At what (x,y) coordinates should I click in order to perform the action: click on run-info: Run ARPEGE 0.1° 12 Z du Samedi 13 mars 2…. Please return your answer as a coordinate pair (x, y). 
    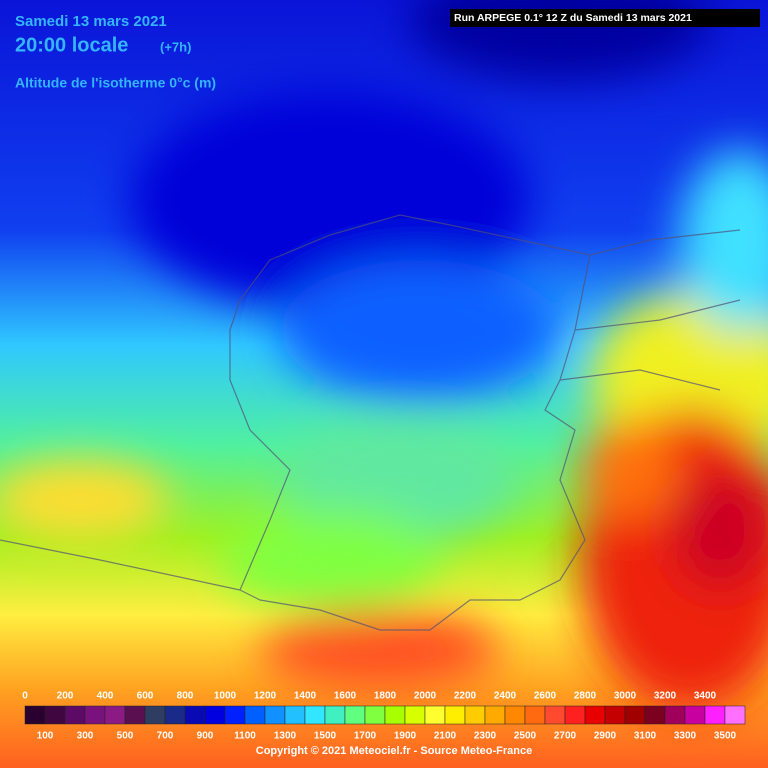
    Looking at the image, I should click on (573, 18).